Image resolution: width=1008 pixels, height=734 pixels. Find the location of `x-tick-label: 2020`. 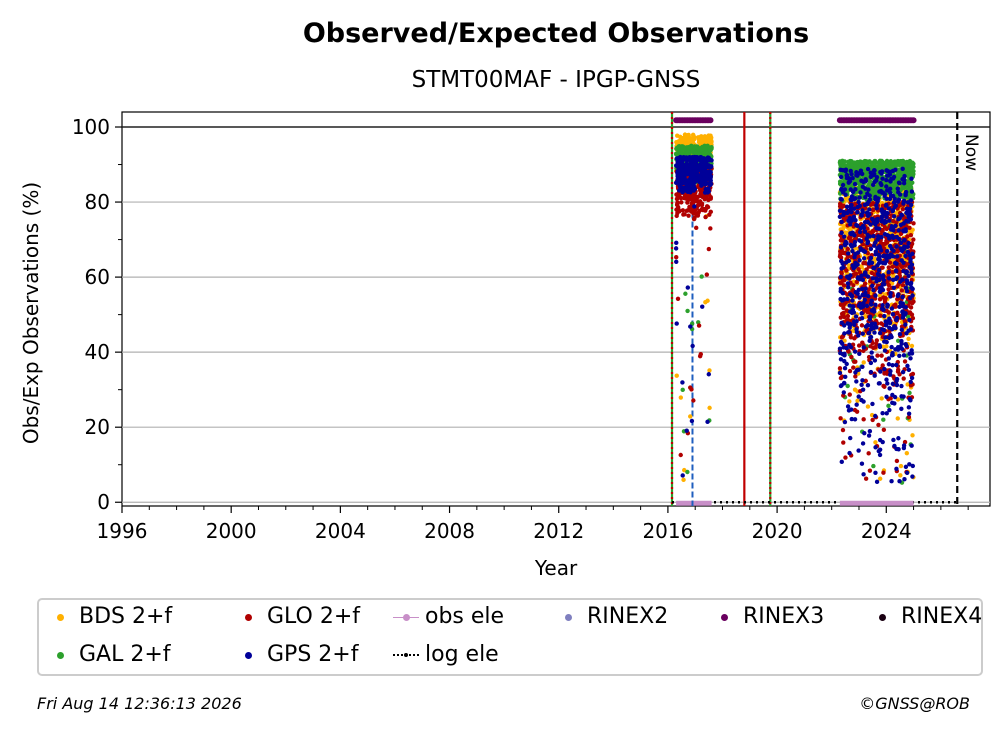

x-tick-label: 2020 is located at coordinates (777, 531).